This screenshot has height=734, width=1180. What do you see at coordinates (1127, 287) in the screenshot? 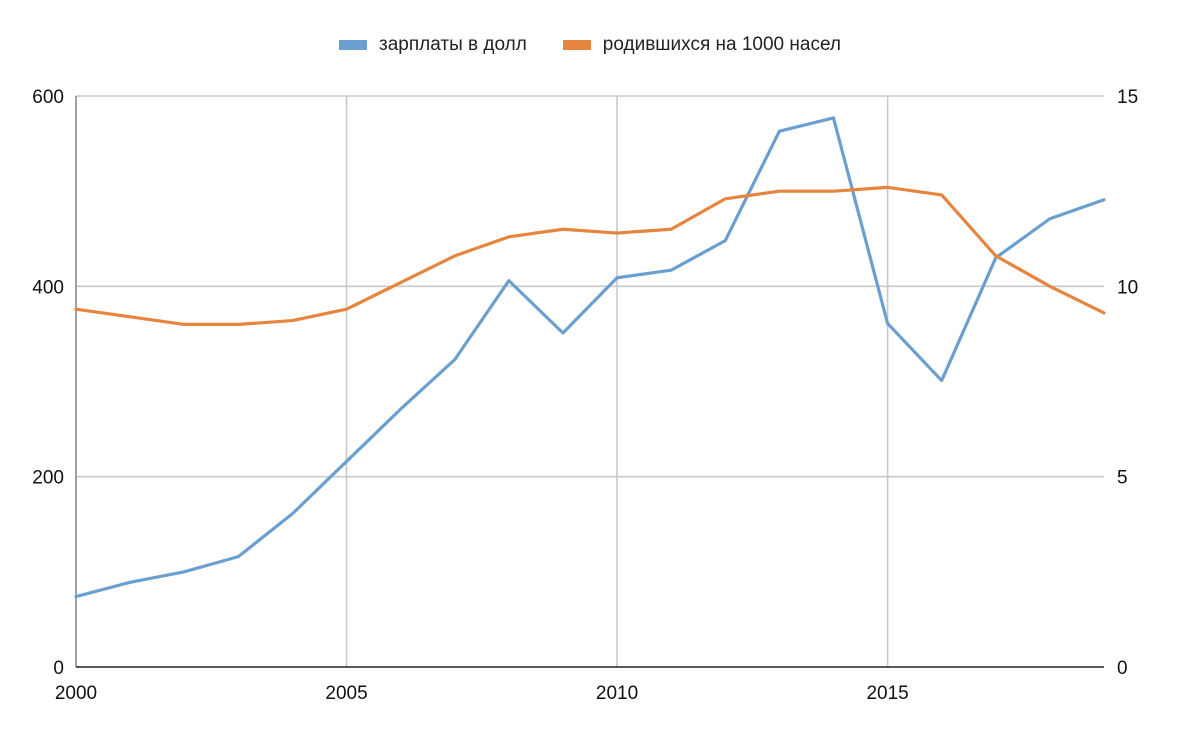
I see `y2-tick-label: 10` at bounding box center [1127, 287].